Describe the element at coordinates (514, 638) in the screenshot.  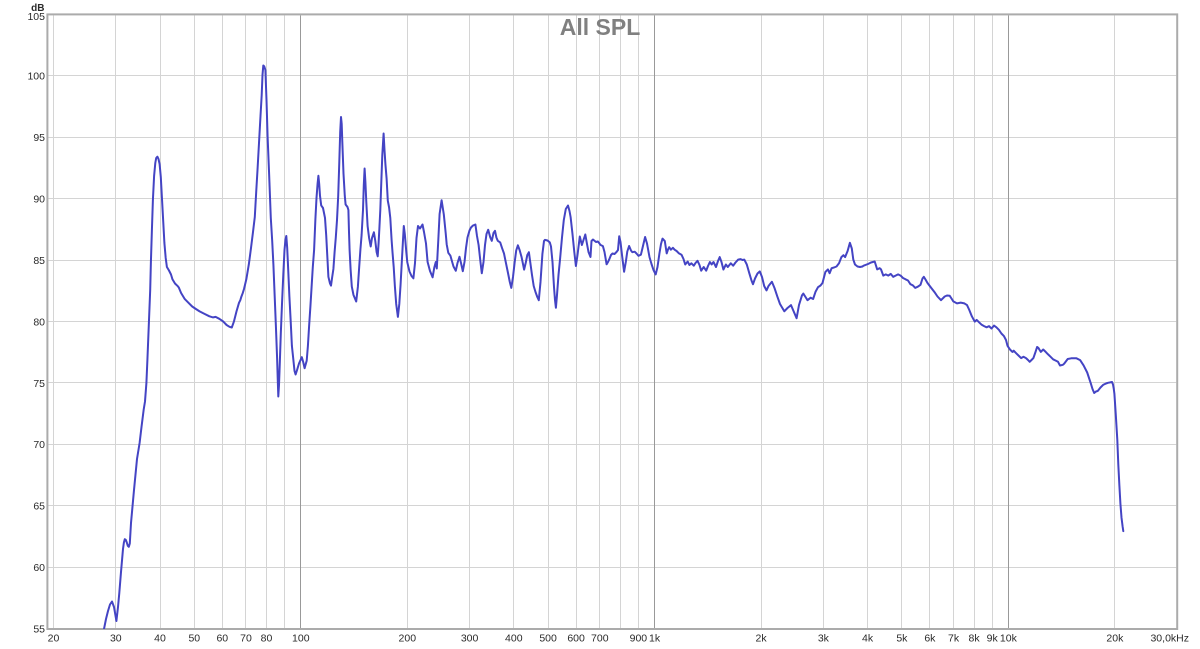
I see `svg-text: 400` at that location.